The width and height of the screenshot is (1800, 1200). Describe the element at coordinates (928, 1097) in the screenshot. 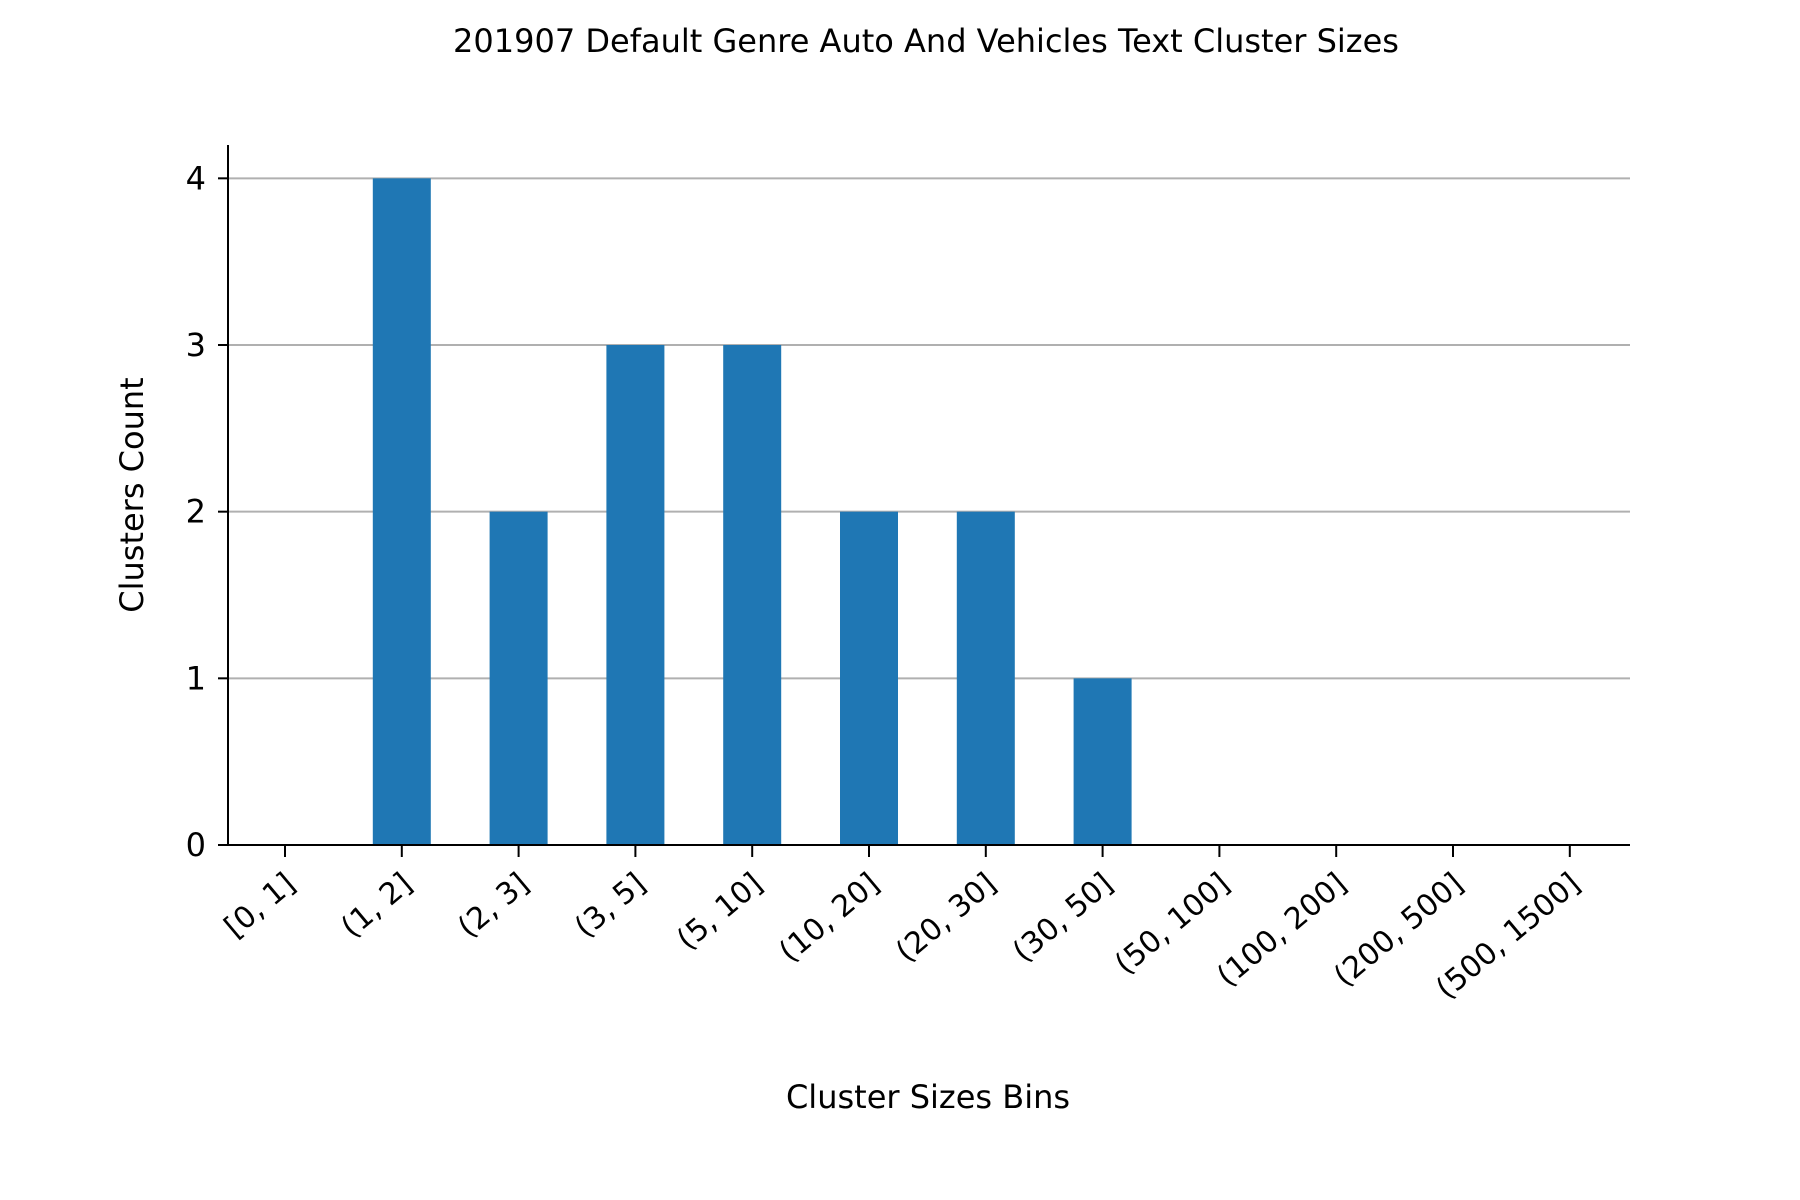

I see `x-axis-label: Cluster Sizes Bins` at that location.